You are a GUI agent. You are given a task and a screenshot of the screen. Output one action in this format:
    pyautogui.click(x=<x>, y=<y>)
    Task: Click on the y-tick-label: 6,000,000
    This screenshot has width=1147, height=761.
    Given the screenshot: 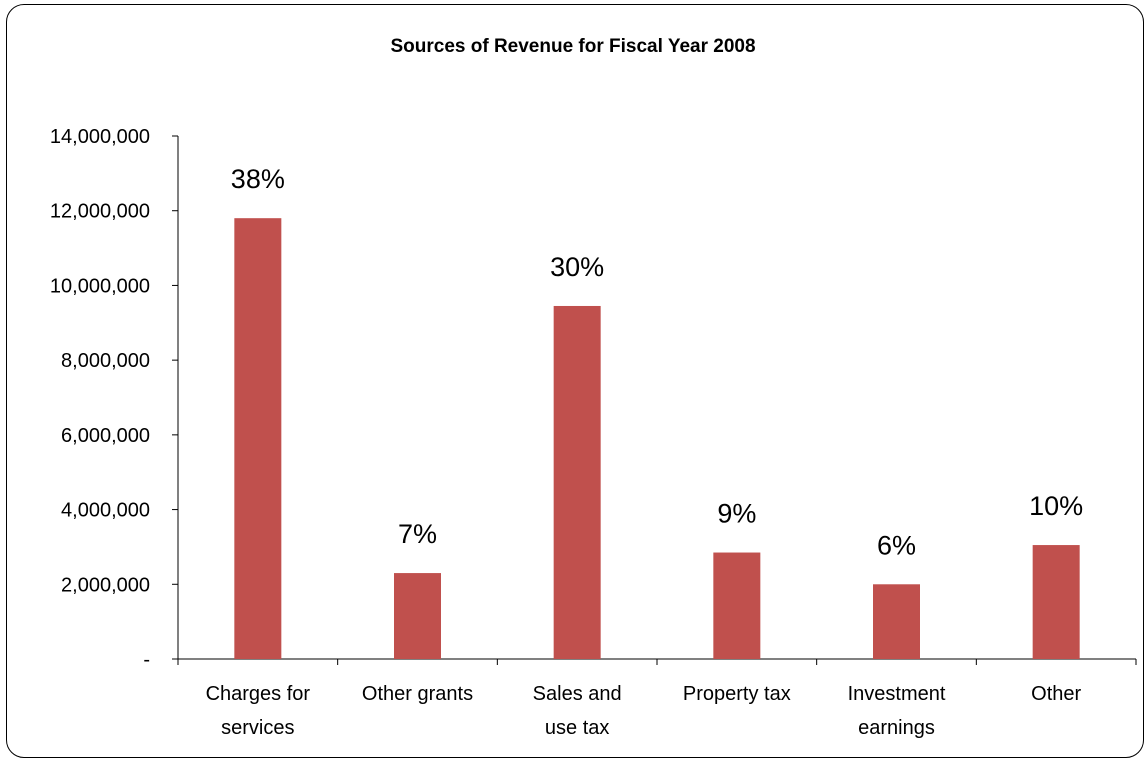 What is the action you would take?
    pyautogui.click(x=105, y=436)
    